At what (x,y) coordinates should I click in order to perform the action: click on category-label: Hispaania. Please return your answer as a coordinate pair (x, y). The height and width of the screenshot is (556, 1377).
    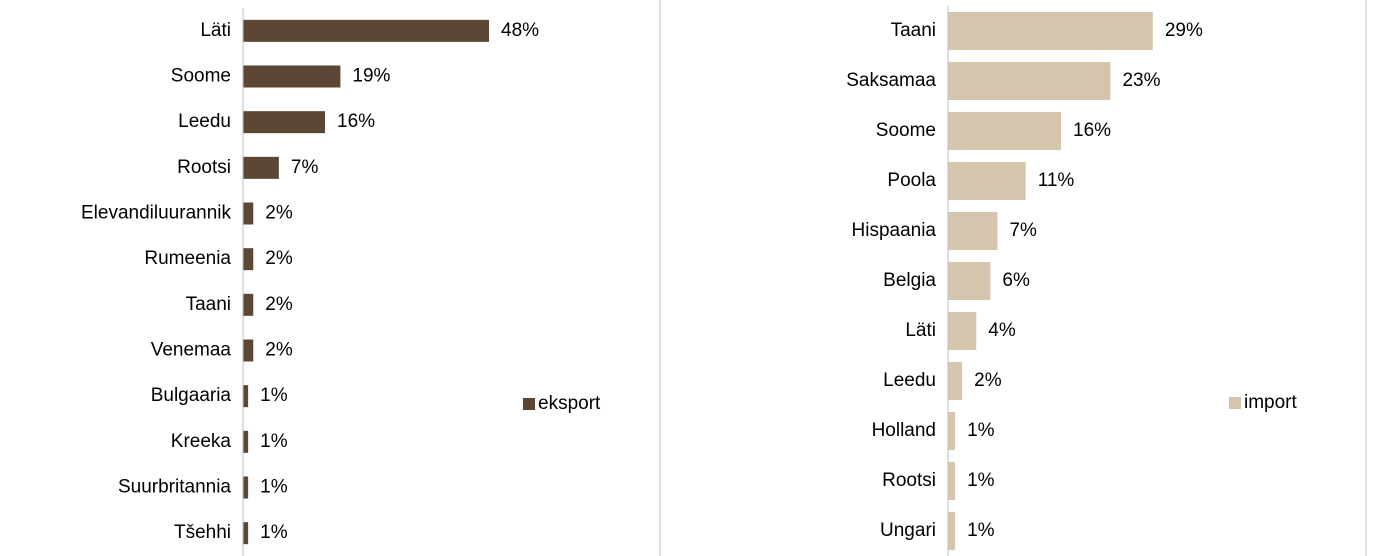
    Looking at the image, I should click on (894, 230).